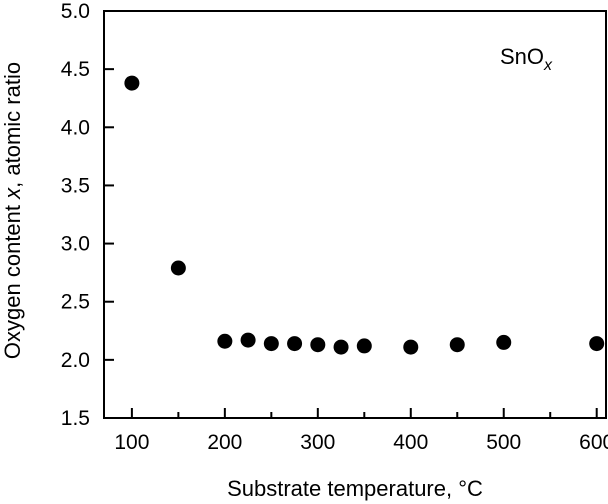  What do you see at coordinates (548, 65) in the screenshot?
I see `annotation-subscript: x` at bounding box center [548, 65].